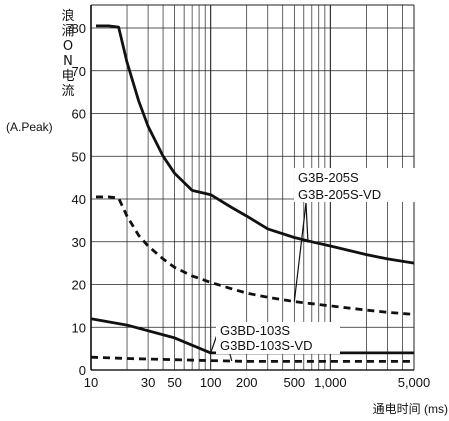  Describe the element at coordinates (148, 382) in the screenshot. I see `x-tick-label: 30` at that location.